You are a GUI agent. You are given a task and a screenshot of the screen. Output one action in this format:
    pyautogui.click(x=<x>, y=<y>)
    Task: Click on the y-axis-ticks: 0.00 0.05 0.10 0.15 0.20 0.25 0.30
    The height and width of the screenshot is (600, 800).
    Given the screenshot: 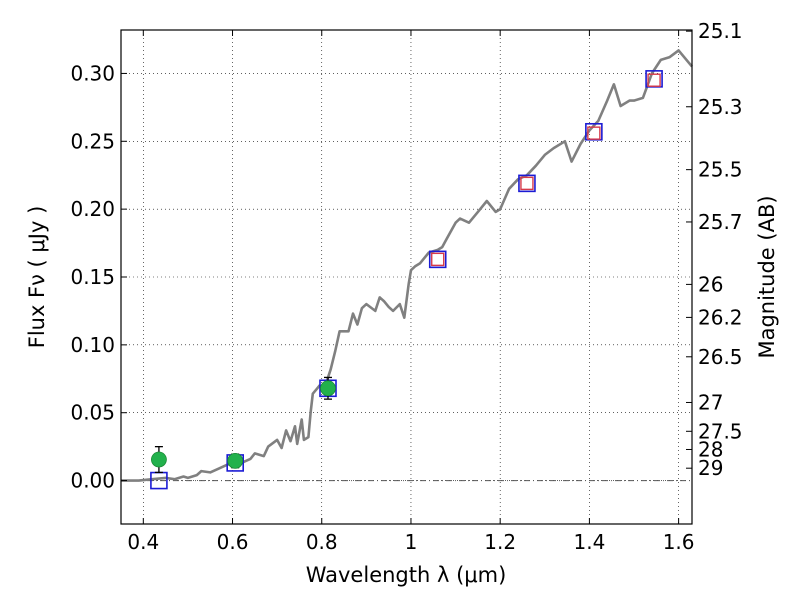 What is the action you would take?
    pyautogui.click(x=98, y=277)
    